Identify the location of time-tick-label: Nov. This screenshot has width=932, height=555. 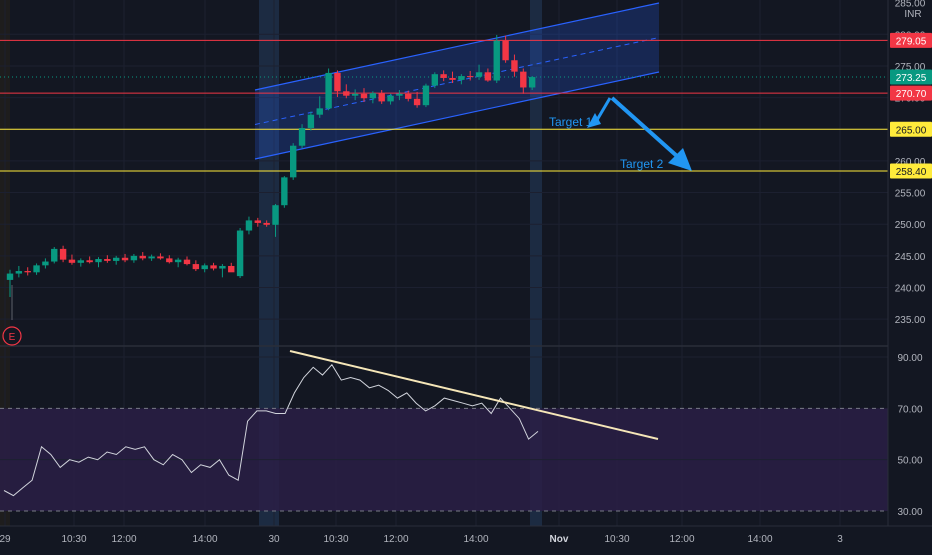
(559, 539).